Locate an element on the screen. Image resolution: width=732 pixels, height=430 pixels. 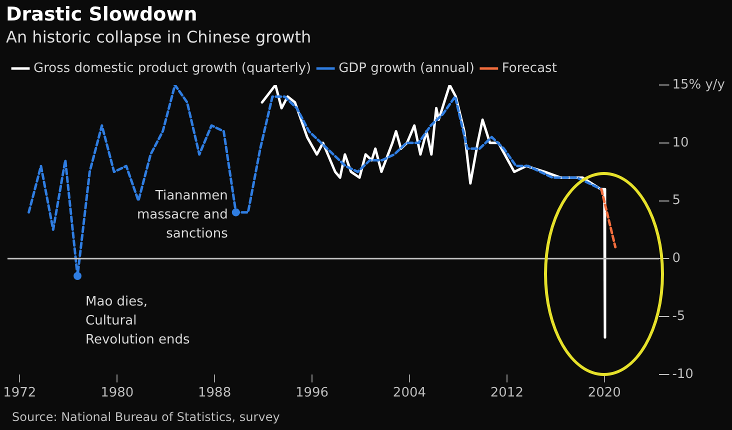
y-tick-label: 15% y/y is located at coordinates (699, 84).